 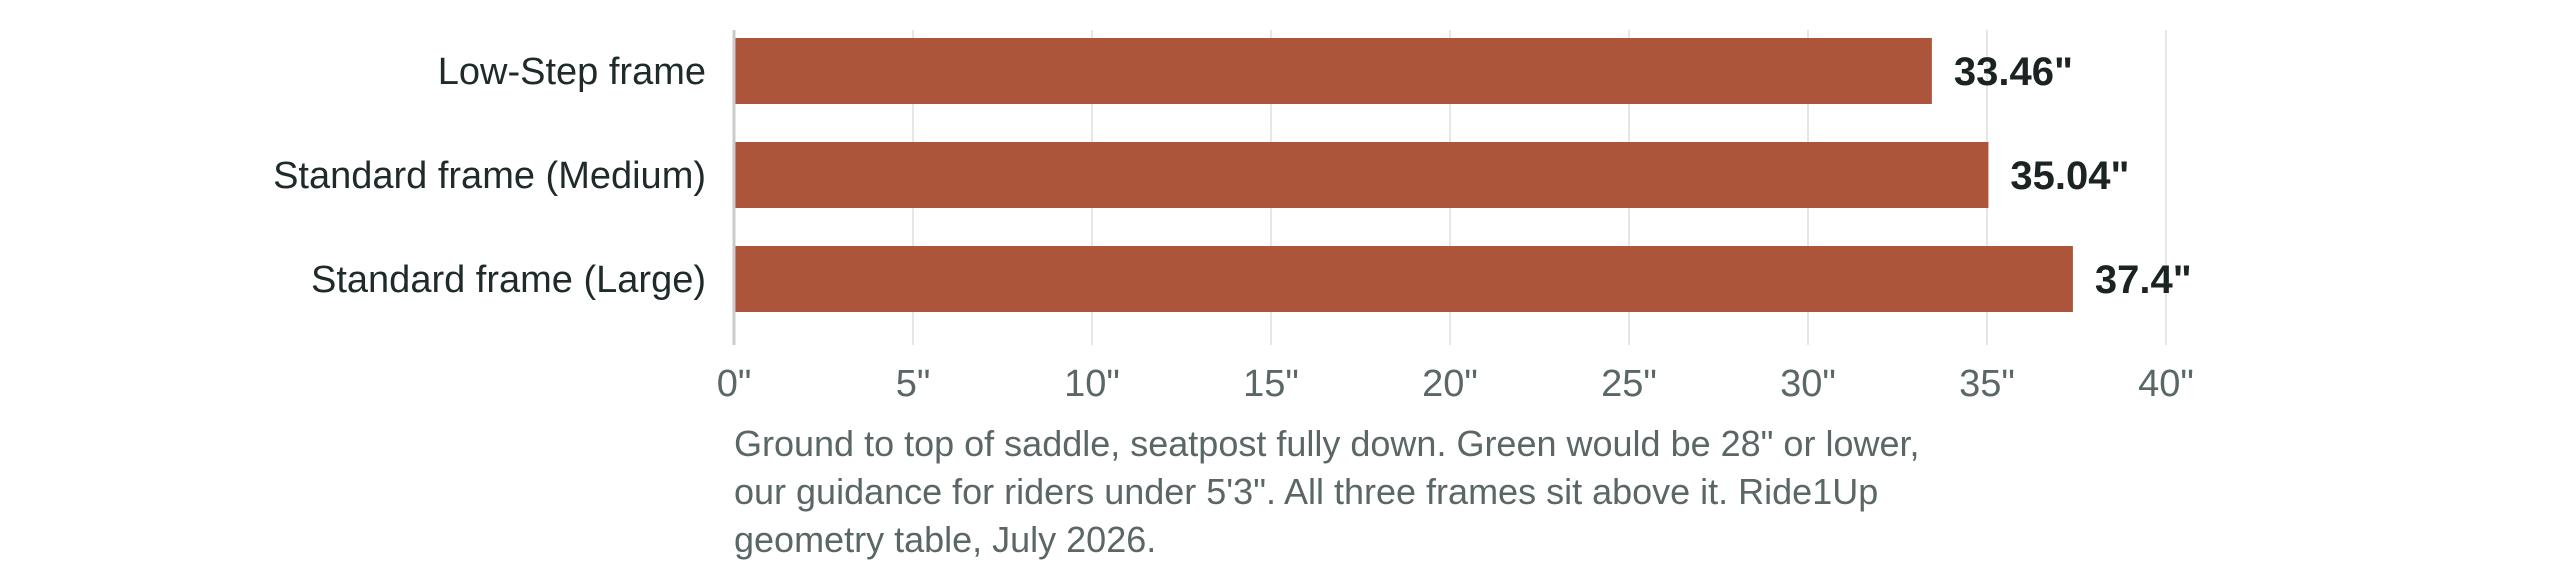 I want to click on category-label: Standard frame (Medium), so click(x=489, y=176).